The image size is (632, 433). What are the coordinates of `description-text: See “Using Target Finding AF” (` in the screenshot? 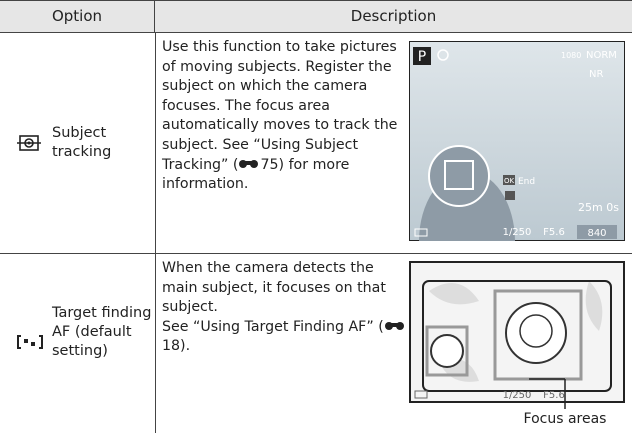 It's located at (273, 326).